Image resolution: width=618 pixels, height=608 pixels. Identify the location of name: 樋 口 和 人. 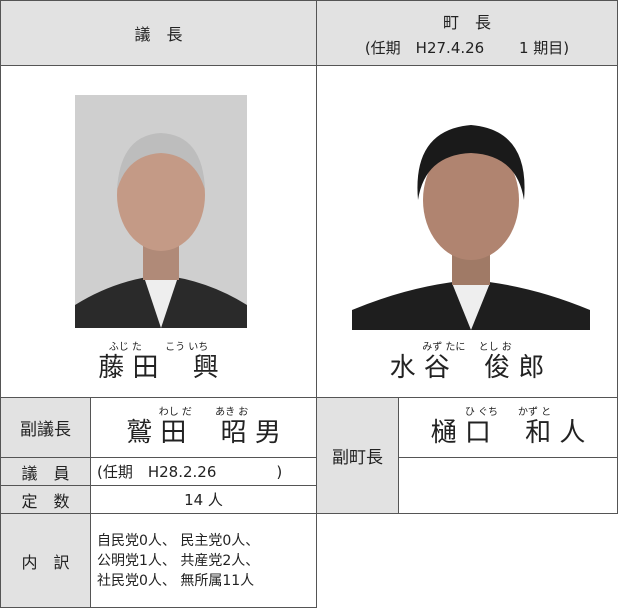
(508, 433).